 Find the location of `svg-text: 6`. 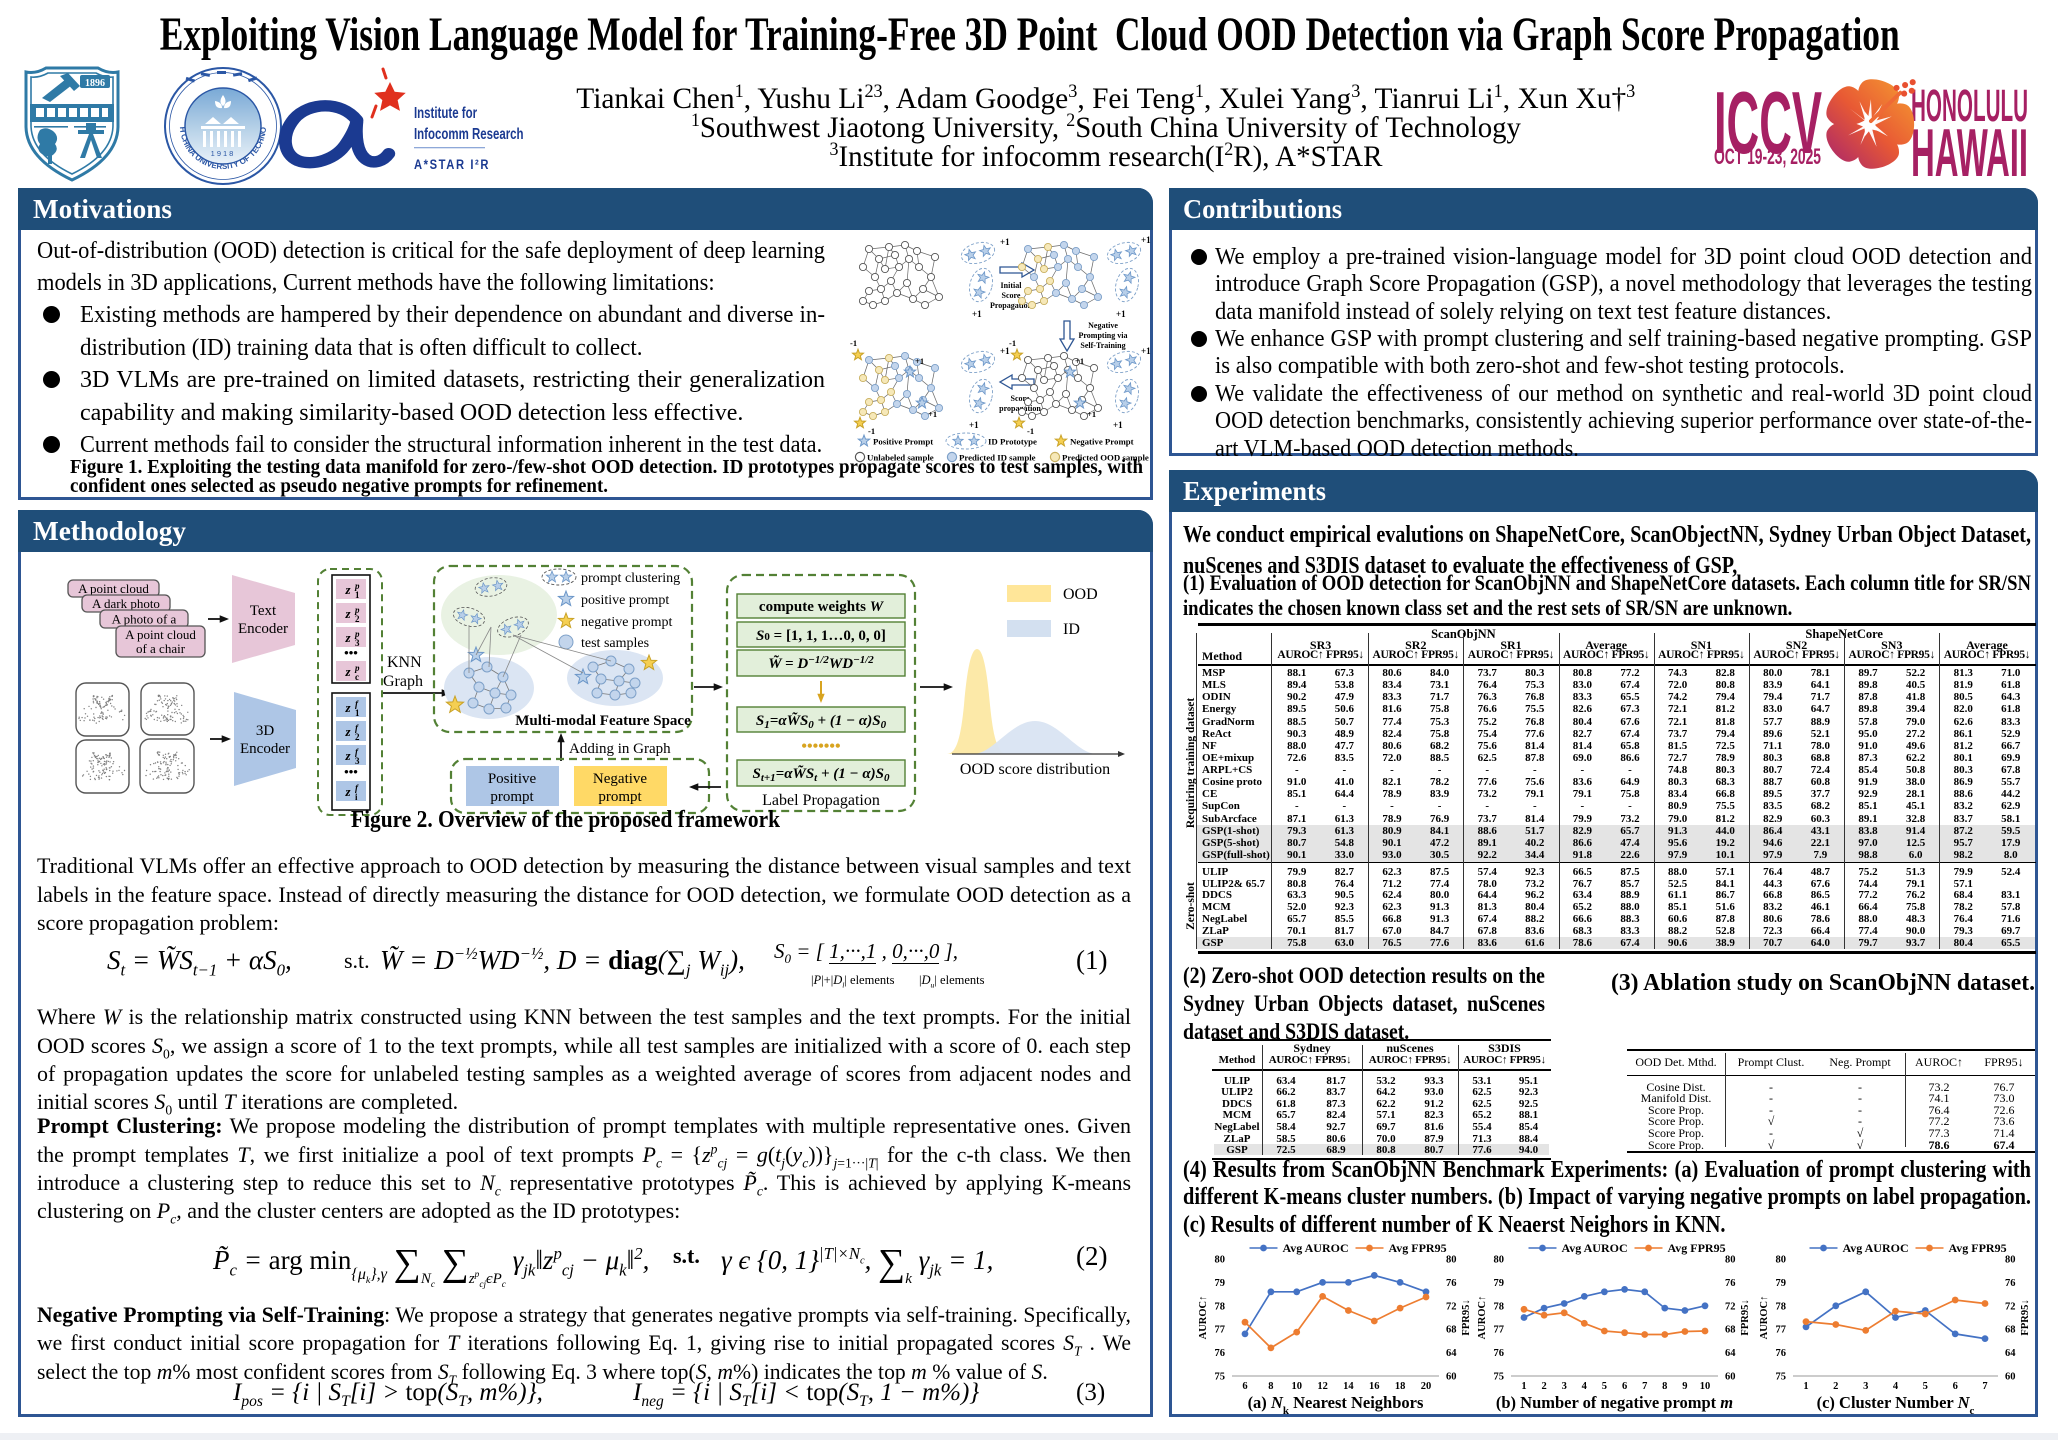

svg-text: 6 is located at coordinates (1624, 1386).